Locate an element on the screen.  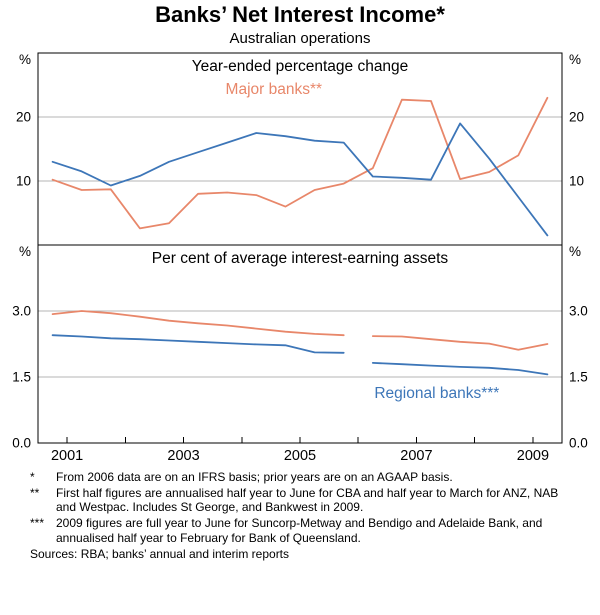
footnote-1-marker: * is located at coordinates (32, 477).